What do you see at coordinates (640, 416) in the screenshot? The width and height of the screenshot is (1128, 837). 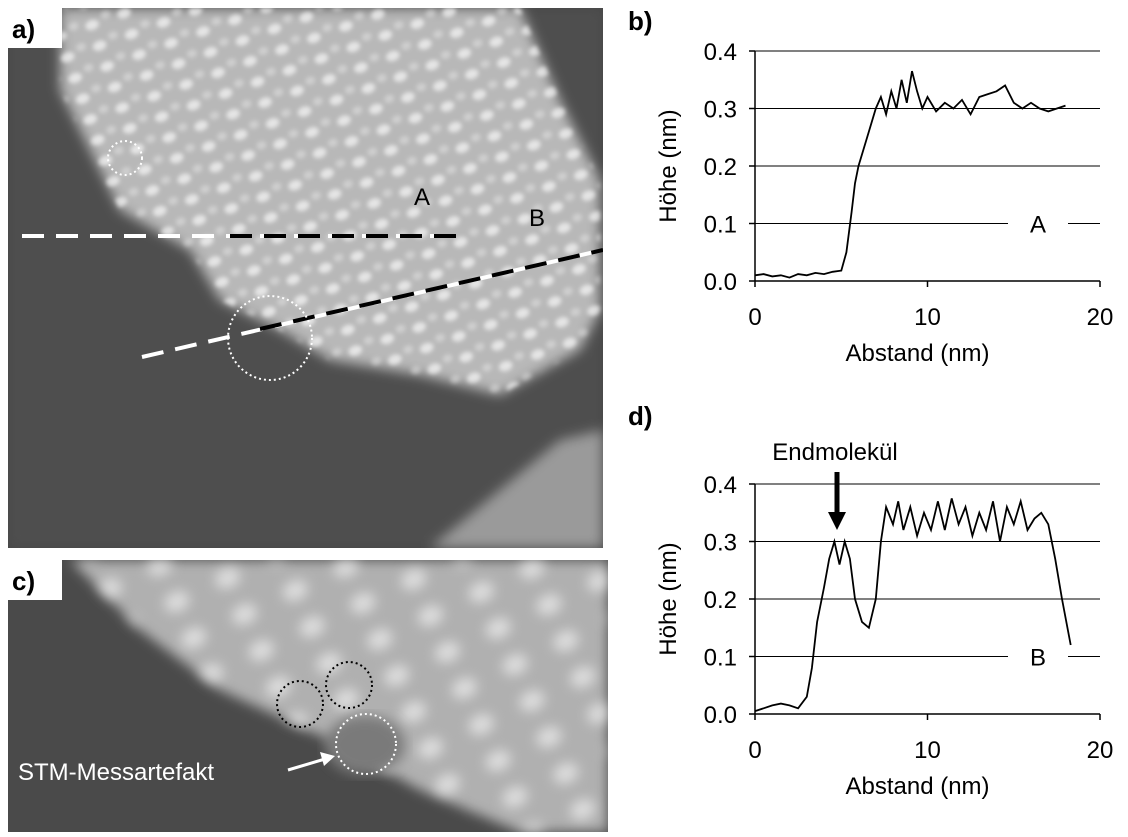 I see `panel-label: d)` at bounding box center [640, 416].